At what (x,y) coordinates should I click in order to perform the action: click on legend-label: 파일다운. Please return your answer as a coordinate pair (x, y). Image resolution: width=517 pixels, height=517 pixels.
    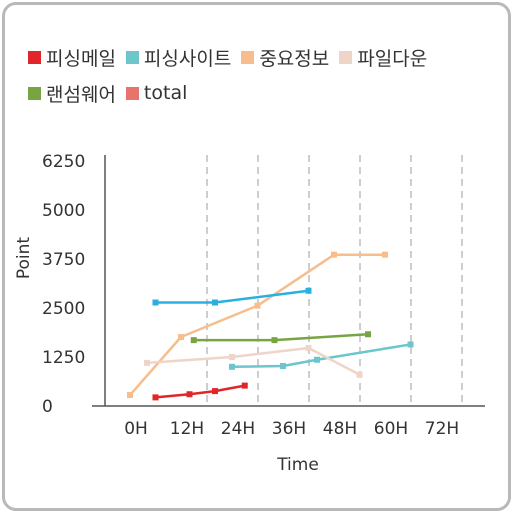
    Looking at the image, I should click on (392, 58).